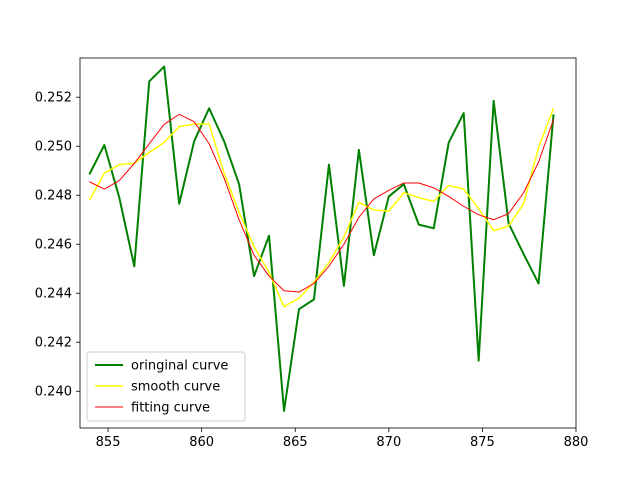 The image size is (640, 480). I want to click on legend-label-original: oringinal curve, so click(179, 366).